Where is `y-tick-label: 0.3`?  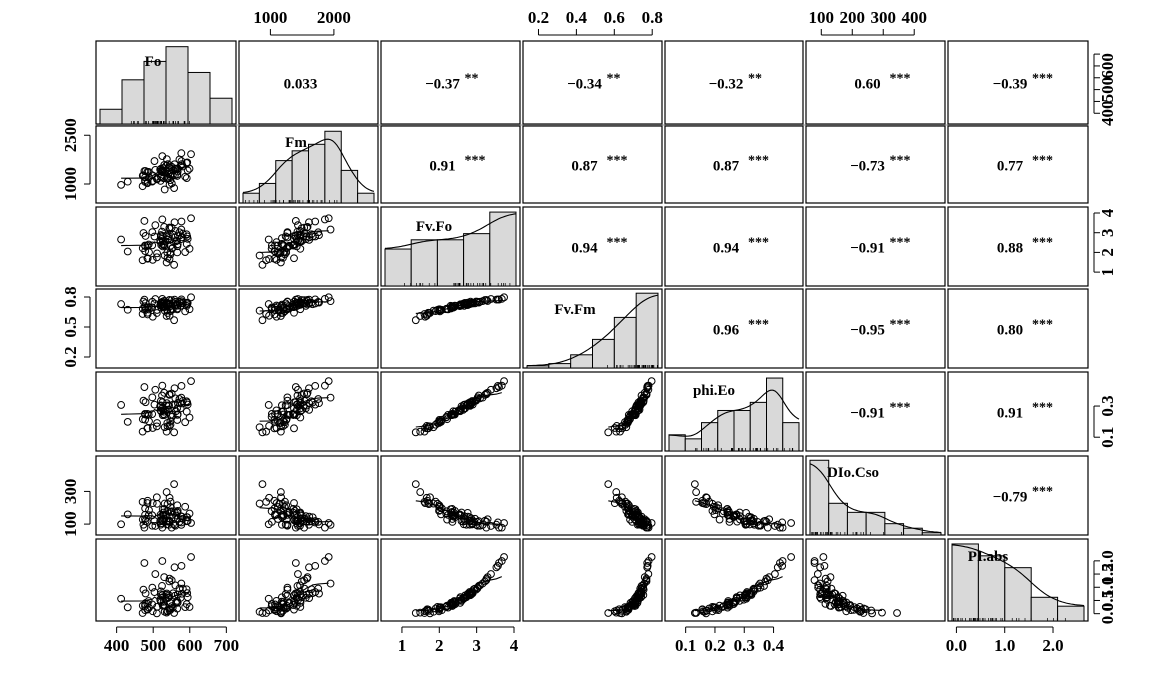
y-tick-label: 0.3 is located at coordinates (1107, 405).